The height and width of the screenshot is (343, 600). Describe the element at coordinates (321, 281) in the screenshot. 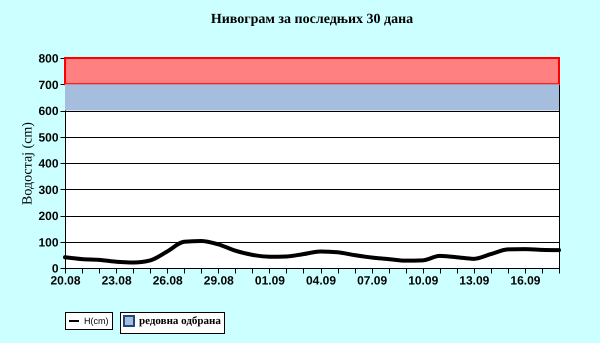

I see `x-tick-label: 04.09` at that location.